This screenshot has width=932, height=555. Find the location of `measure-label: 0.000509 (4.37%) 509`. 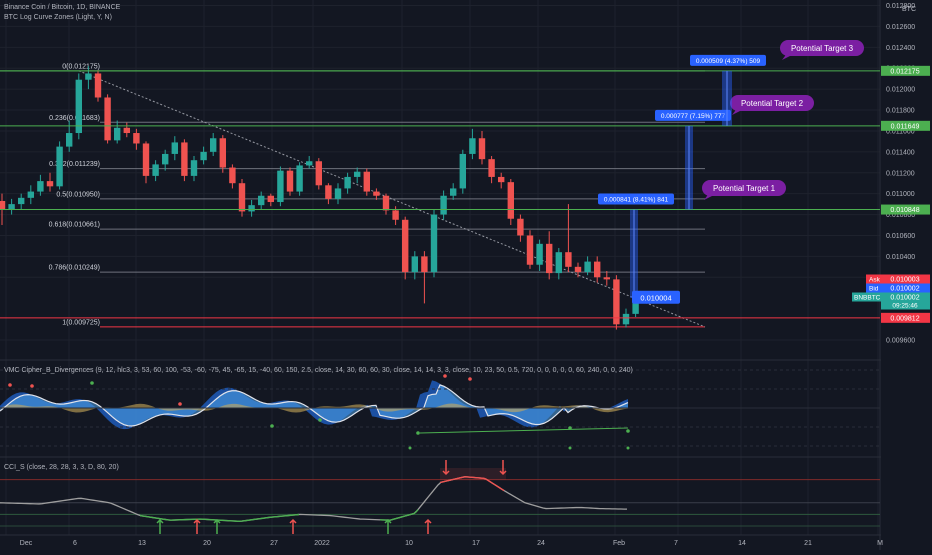

measure-label: 0.000509 (4.37%) 509 is located at coordinates (728, 61).